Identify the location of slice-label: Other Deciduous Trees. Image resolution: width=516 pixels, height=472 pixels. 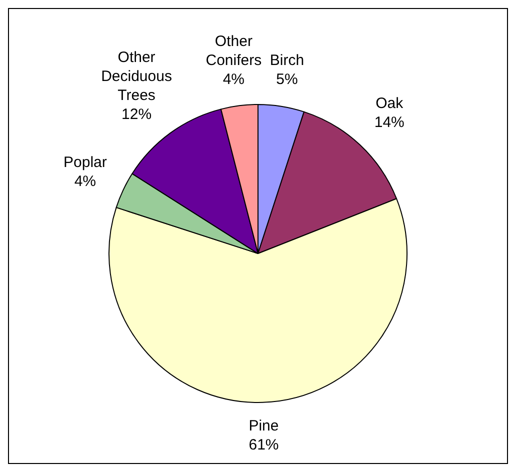
(136, 76).